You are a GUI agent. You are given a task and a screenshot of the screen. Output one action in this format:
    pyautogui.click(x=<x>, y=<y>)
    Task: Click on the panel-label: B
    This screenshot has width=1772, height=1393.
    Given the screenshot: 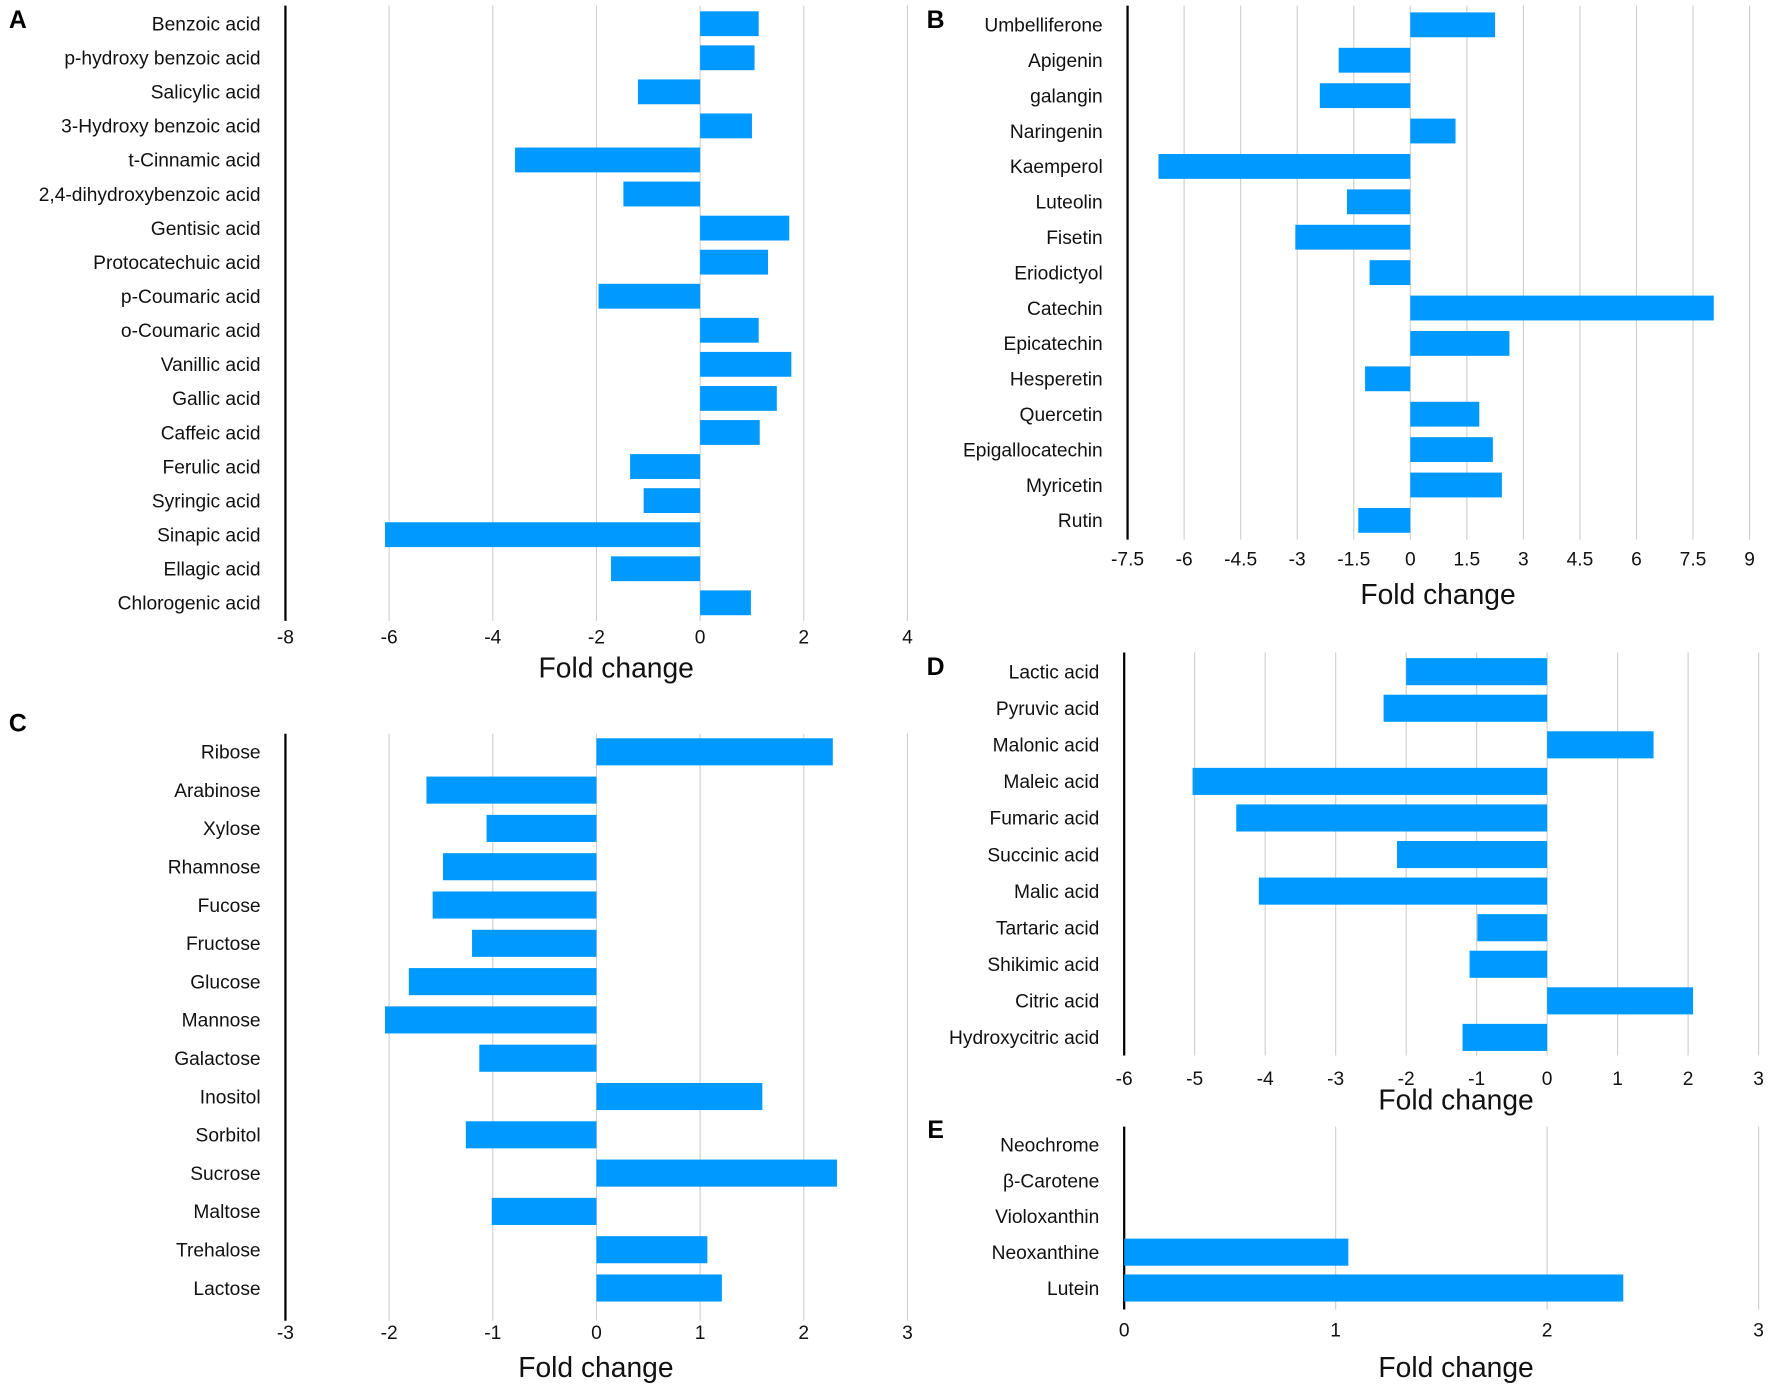 What is the action you would take?
    pyautogui.click(x=936, y=20)
    